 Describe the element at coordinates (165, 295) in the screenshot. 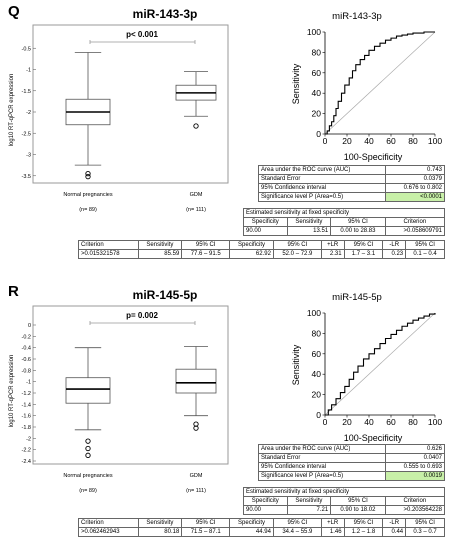

I see `boxplot-title: miR-145-5p` at that location.